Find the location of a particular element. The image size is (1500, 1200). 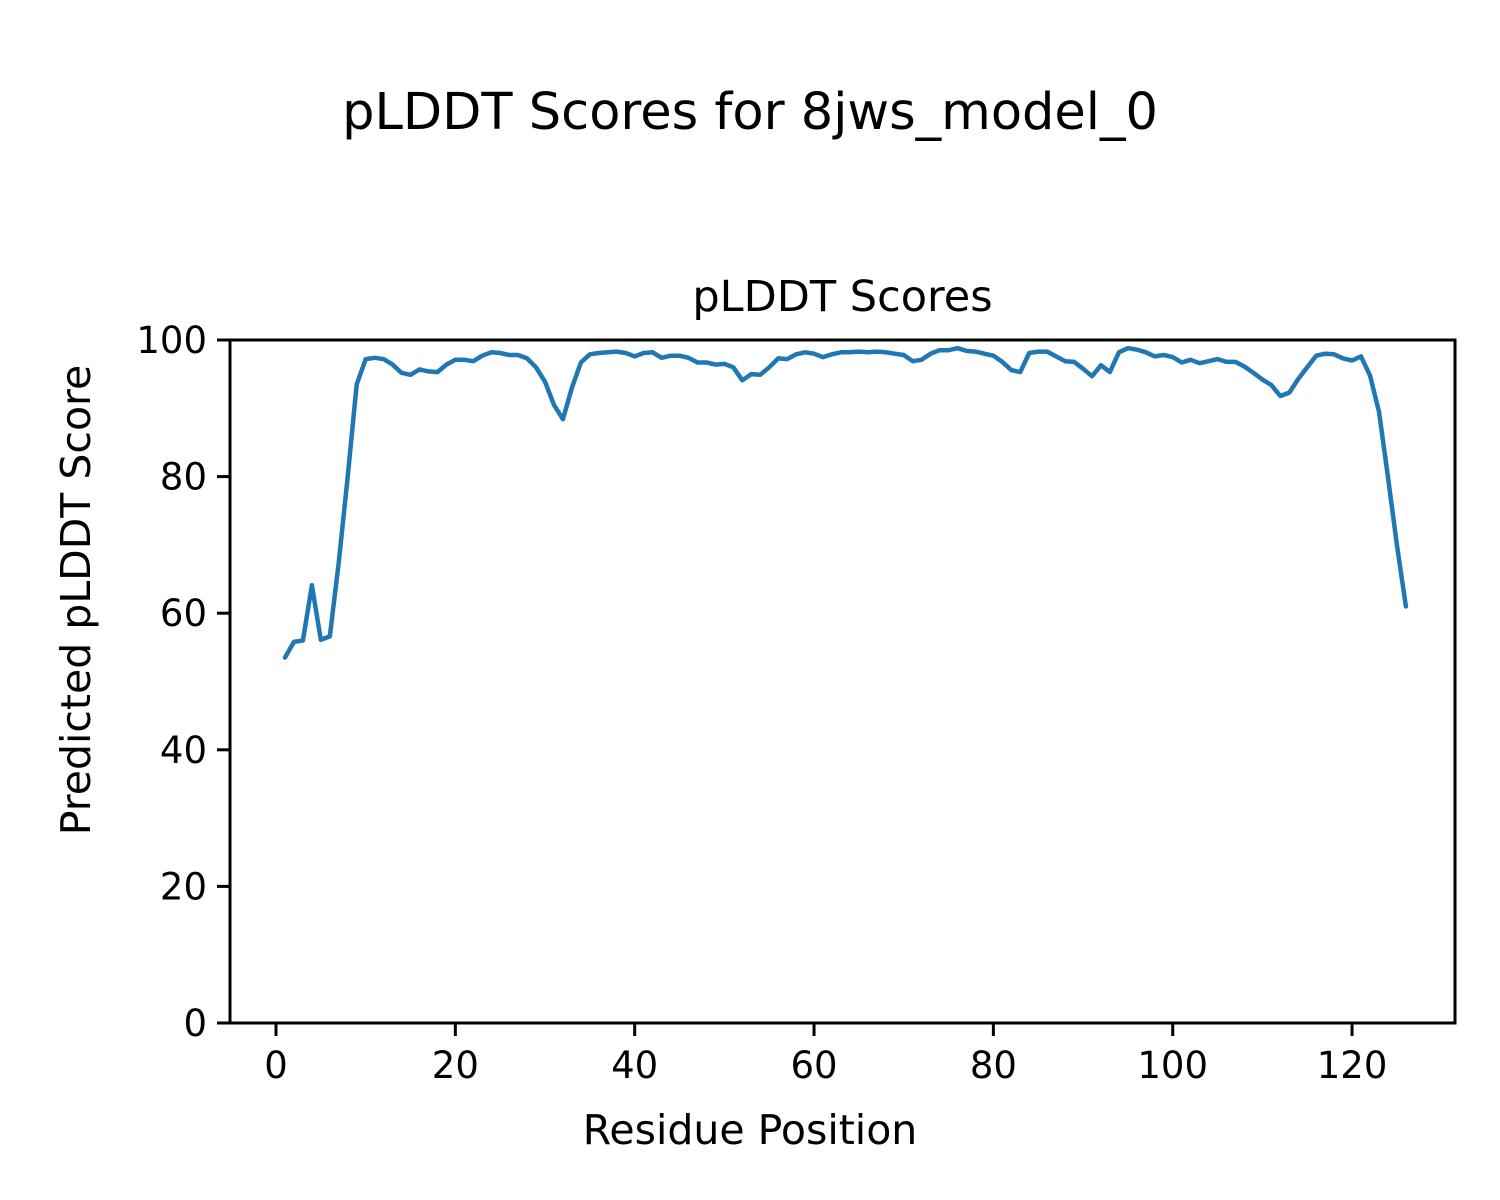

figure-title: pLDDT Scores for 8jws_model_0 is located at coordinates (750, 112).